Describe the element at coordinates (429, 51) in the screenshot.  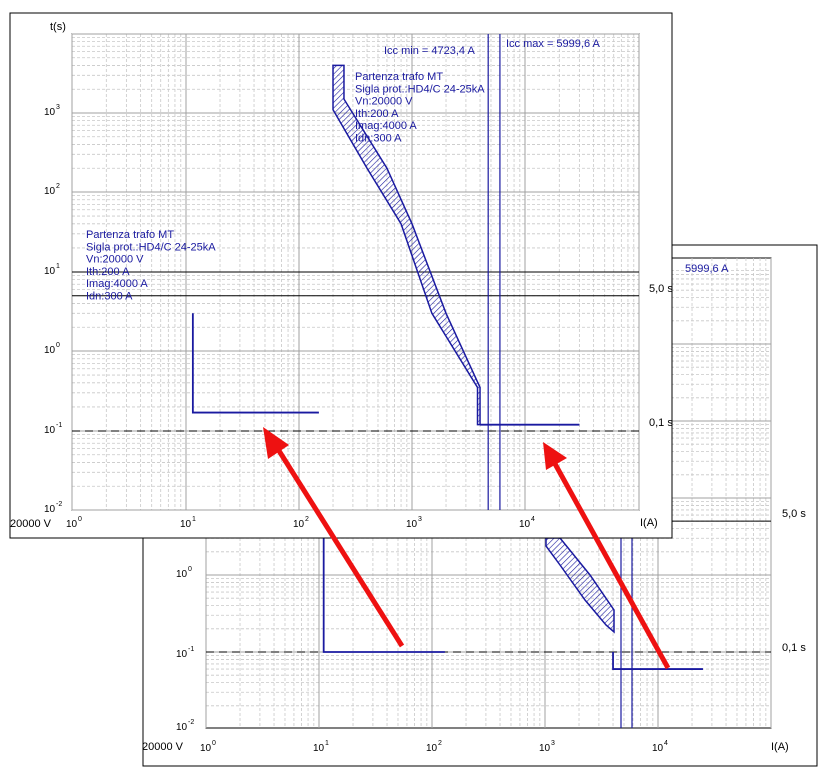
I see `icc-min-label: Icc min = 4723,4 A` at that location.